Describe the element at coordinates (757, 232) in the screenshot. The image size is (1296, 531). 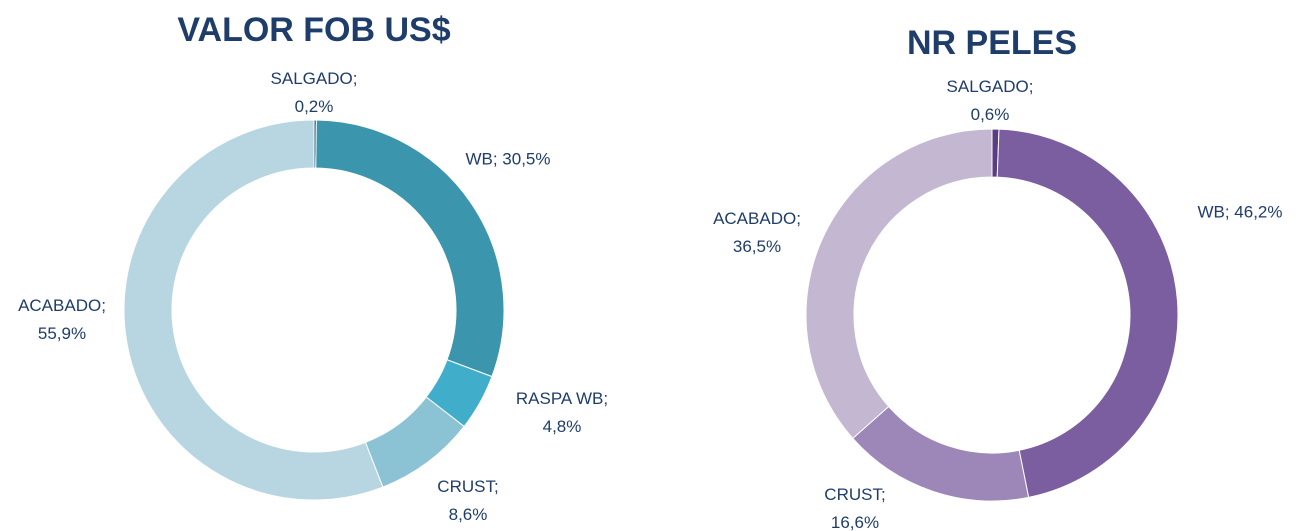
I see `data-label: ACABADO; 36,5%` at that location.